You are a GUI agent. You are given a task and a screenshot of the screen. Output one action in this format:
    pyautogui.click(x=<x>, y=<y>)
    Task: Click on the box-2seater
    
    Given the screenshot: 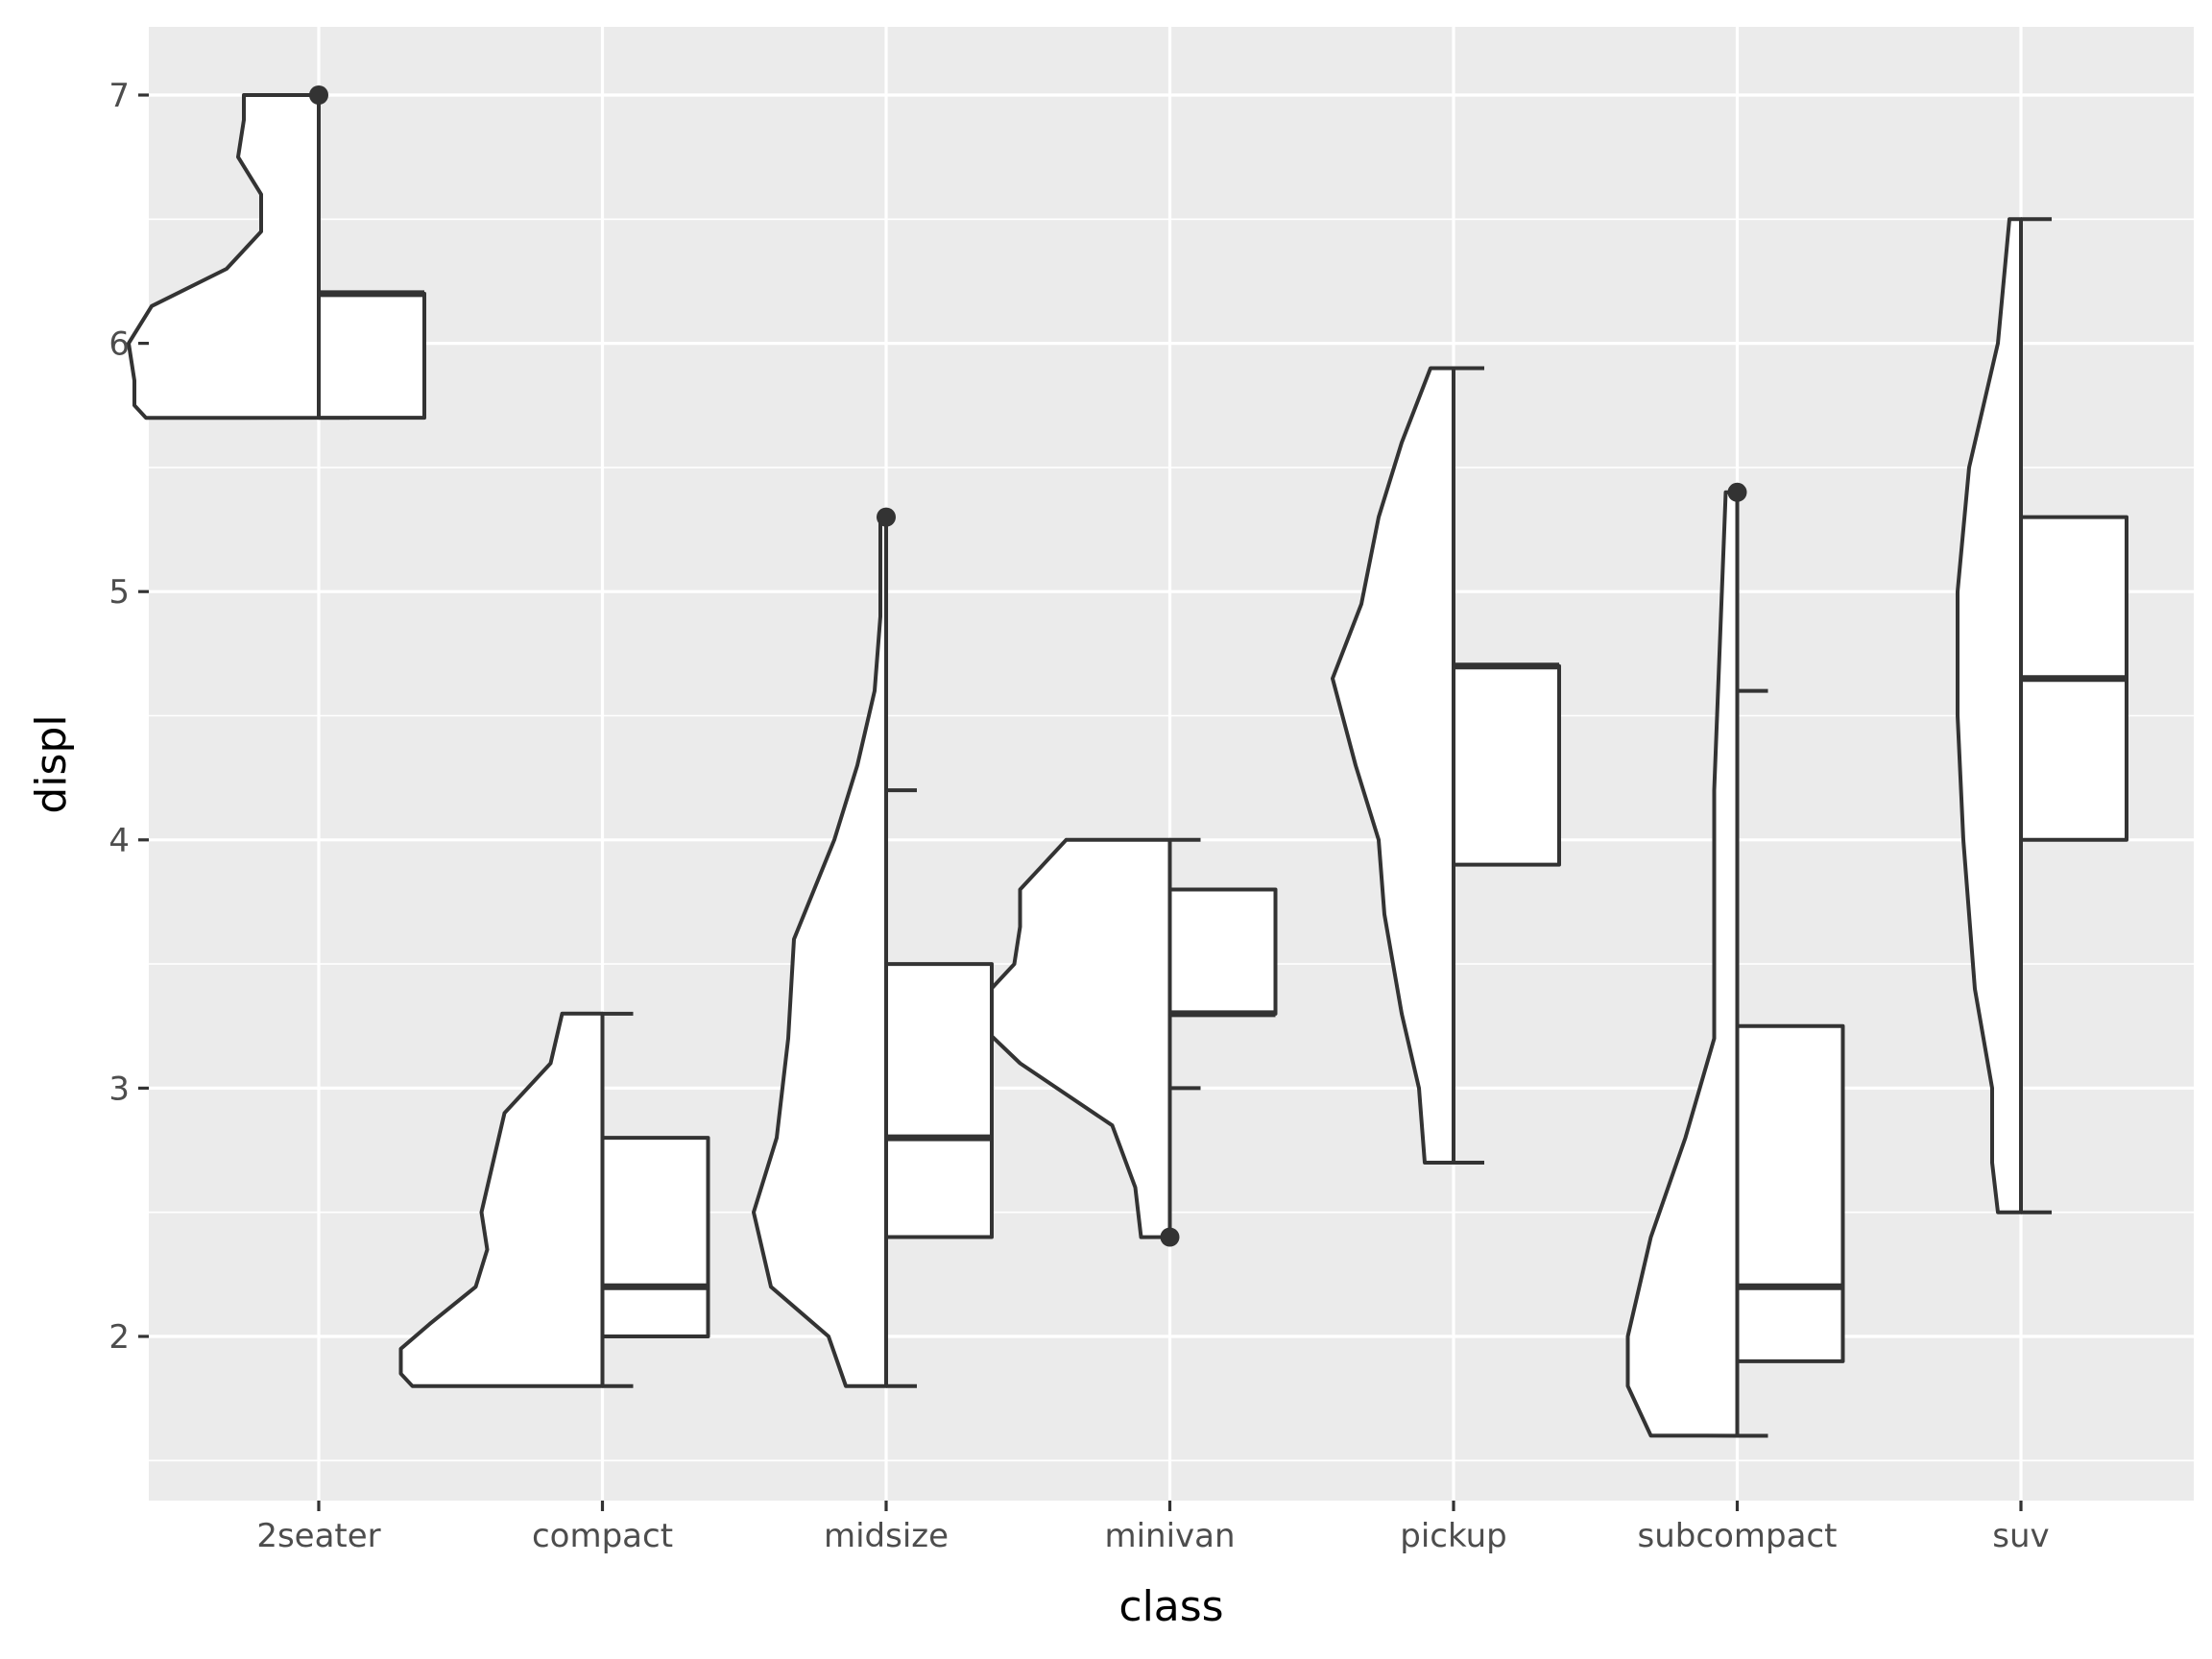 What is the action you would take?
    pyautogui.click(x=371, y=356)
    